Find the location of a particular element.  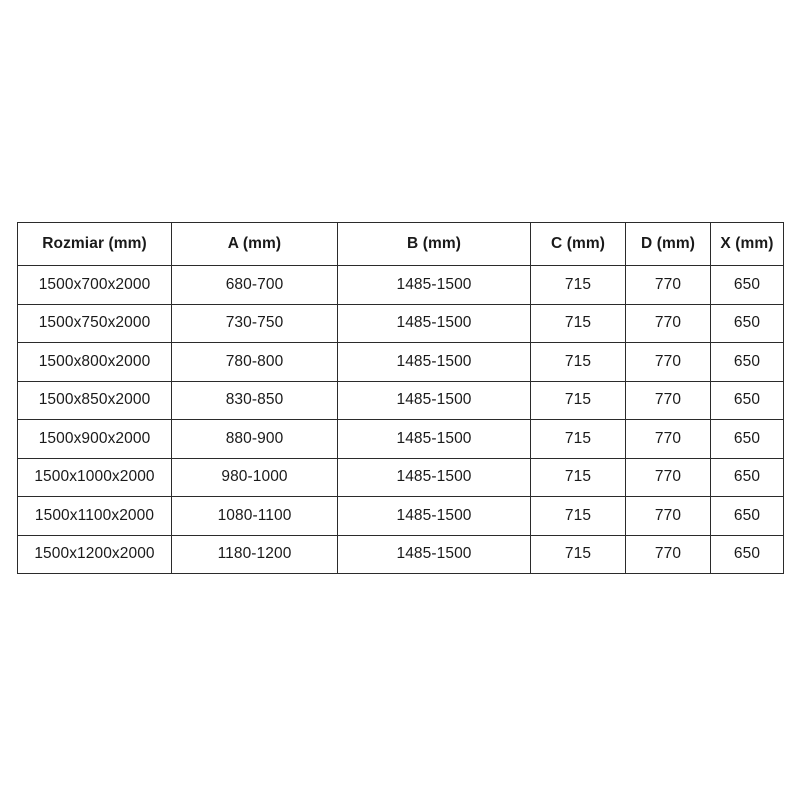

cell-size: 1500x1100x2000 is located at coordinates (94, 516).